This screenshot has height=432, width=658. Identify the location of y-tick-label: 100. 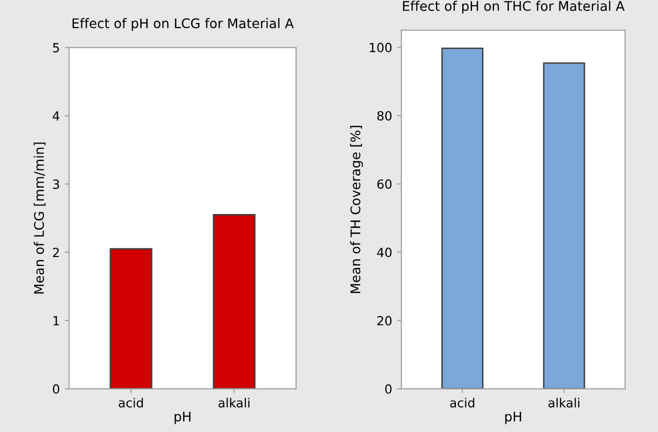
(381, 47).